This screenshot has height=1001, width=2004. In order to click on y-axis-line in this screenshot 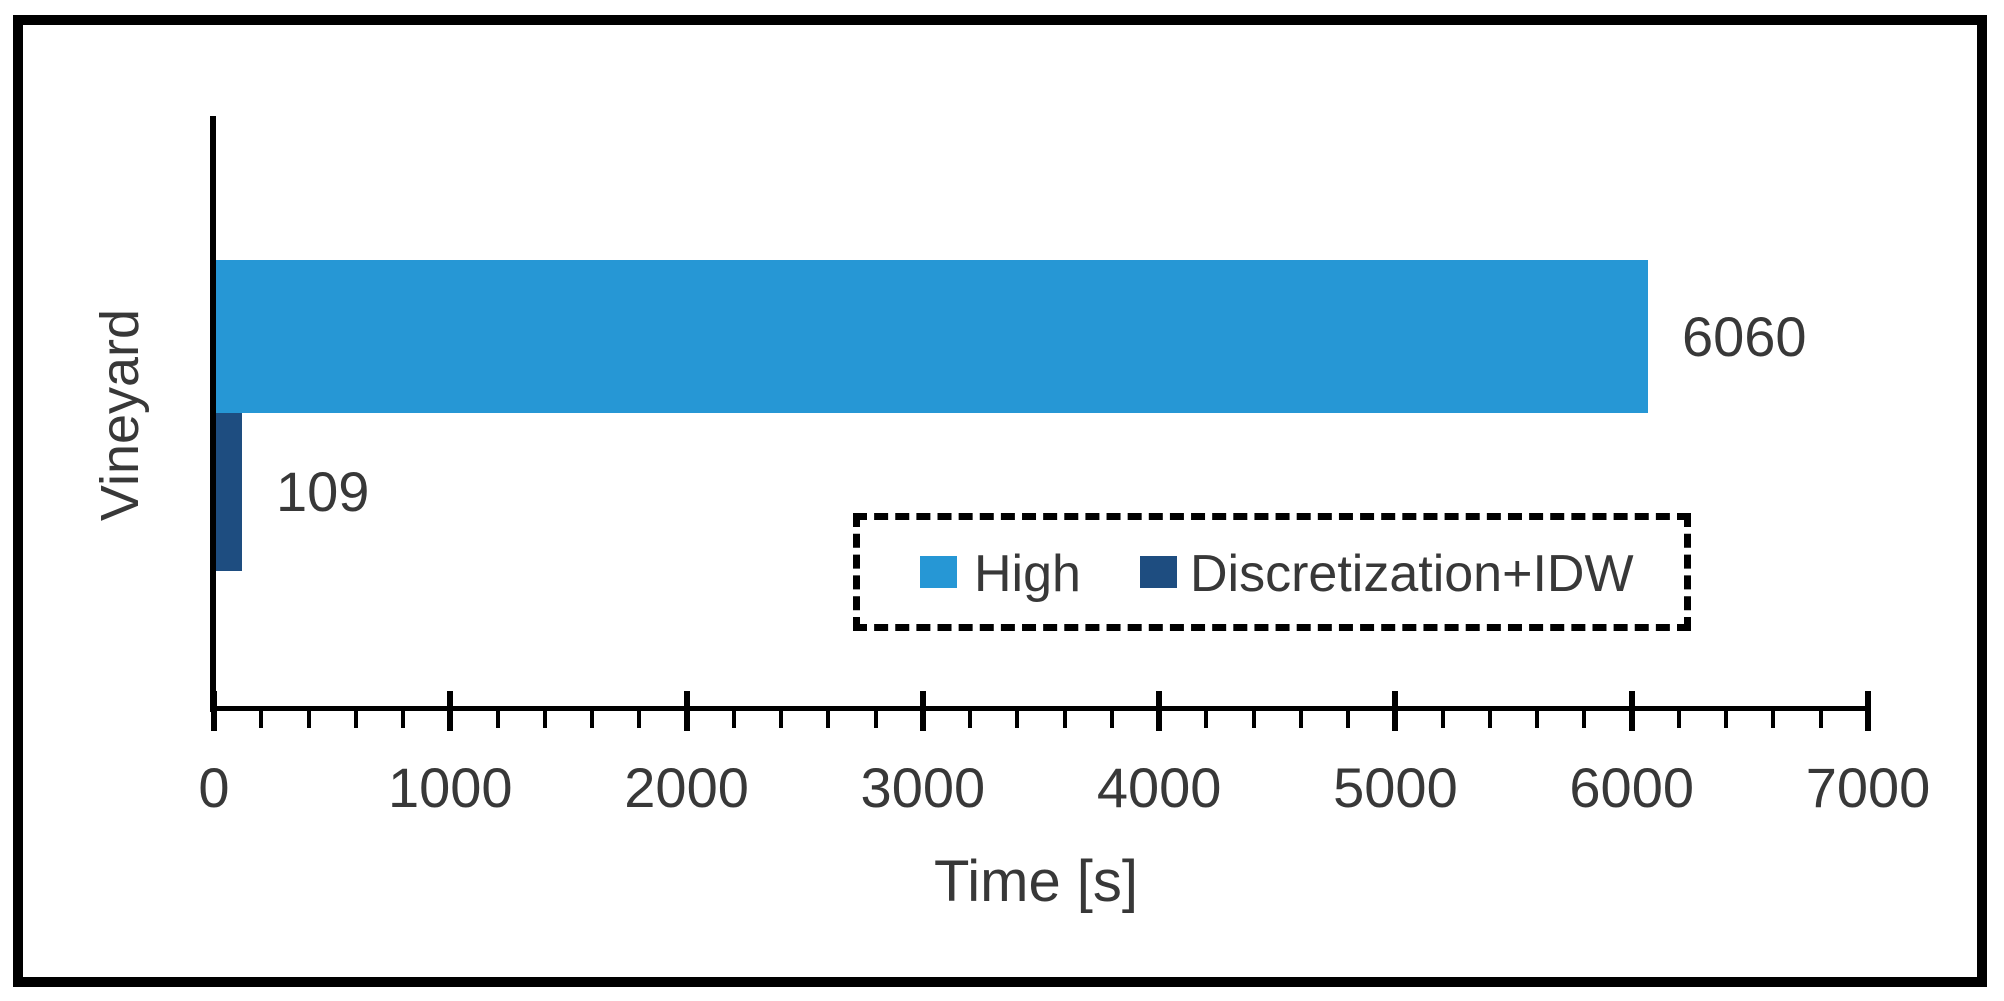, I will do `click(213, 414)`.